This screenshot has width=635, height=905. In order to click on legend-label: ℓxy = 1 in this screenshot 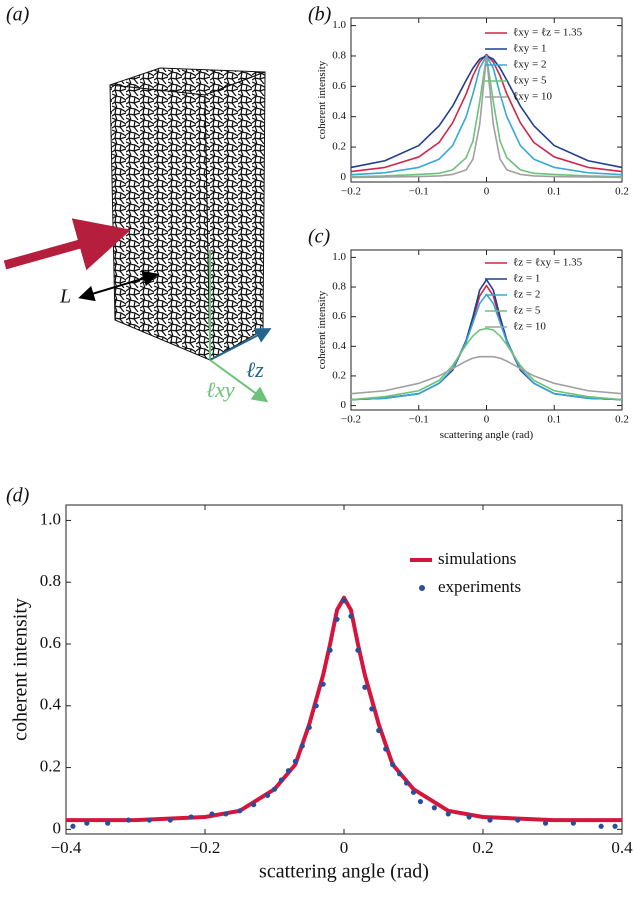, I will do `click(529, 49)`.